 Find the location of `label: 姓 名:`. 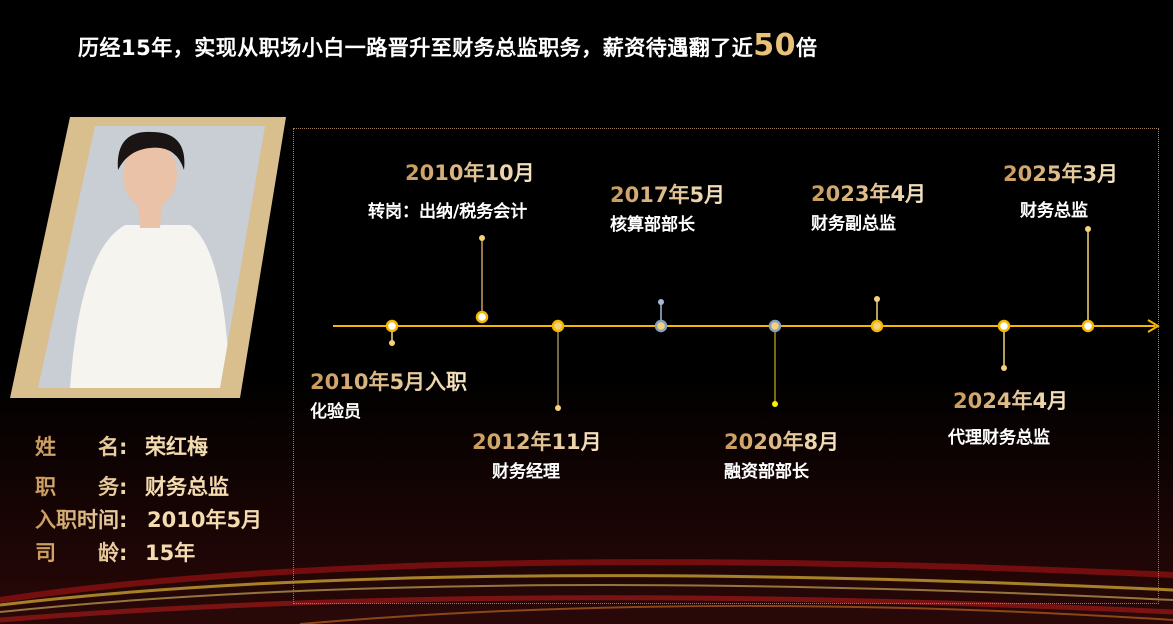

label: 姓 名: is located at coordinates (90, 446).